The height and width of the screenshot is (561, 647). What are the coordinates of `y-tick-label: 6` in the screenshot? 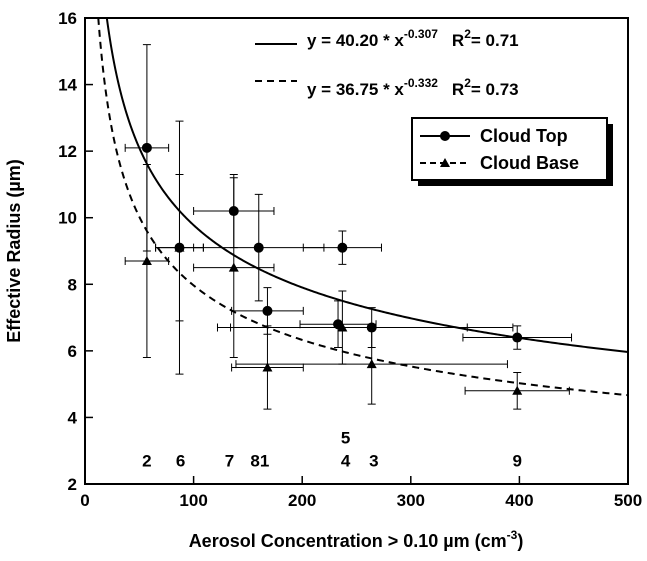 It's located at (72, 351).